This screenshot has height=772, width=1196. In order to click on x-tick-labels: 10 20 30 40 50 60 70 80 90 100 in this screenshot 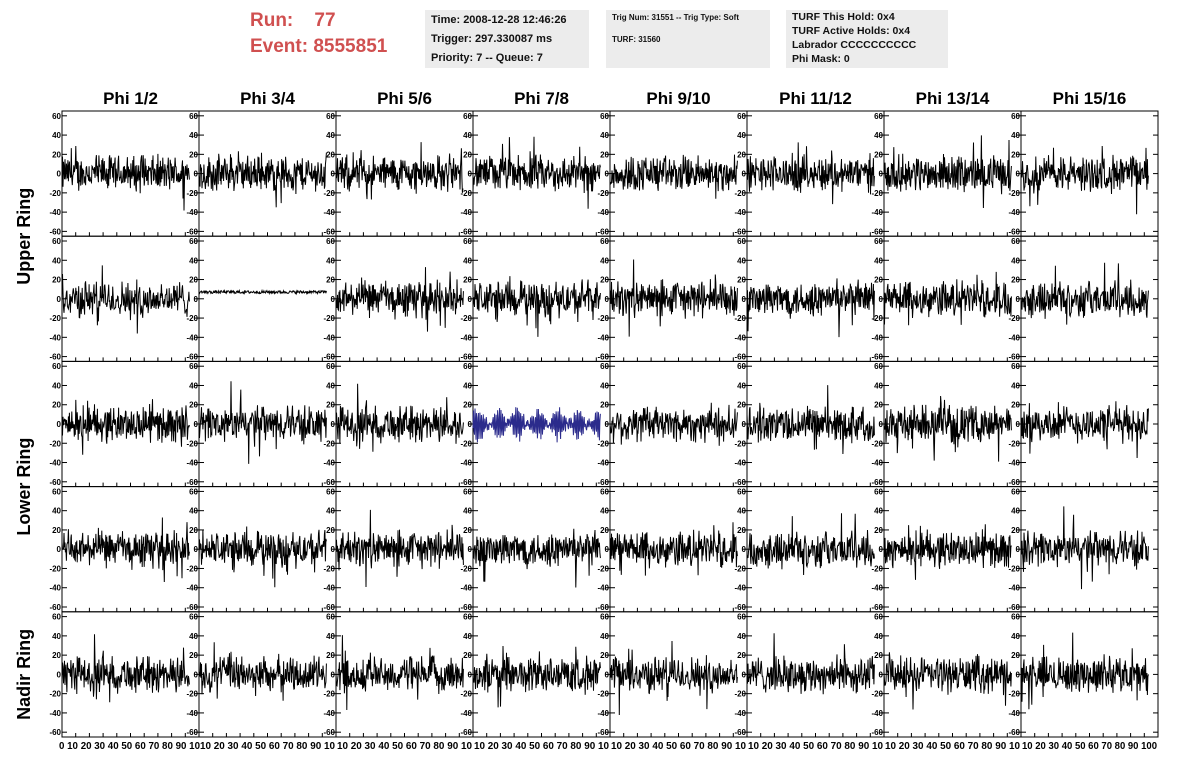, I will do `click(1089, 746)`.